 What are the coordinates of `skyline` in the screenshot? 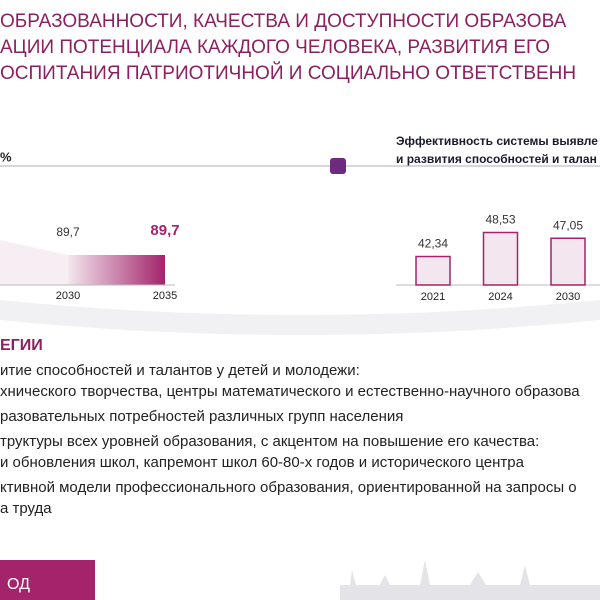 It's located at (470, 580).